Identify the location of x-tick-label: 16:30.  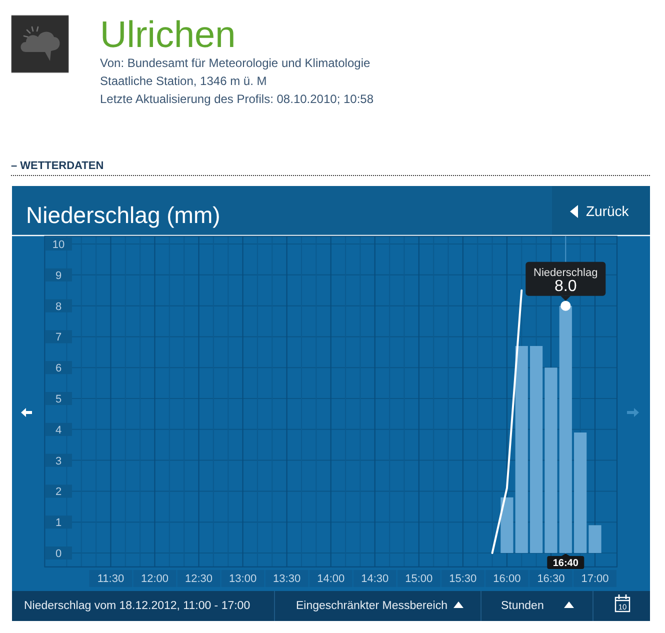
(551, 579).